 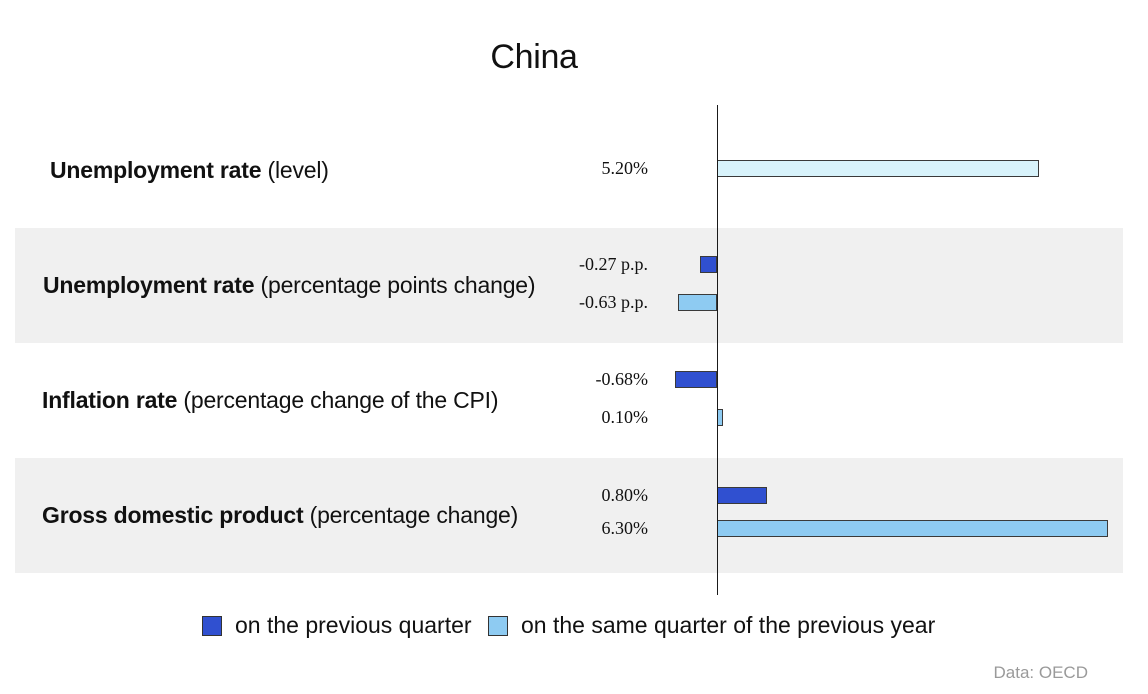 What do you see at coordinates (728, 625) in the screenshot?
I see `legend-label-previous-year: on the same quarter of the previous year` at bounding box center [728, 625].